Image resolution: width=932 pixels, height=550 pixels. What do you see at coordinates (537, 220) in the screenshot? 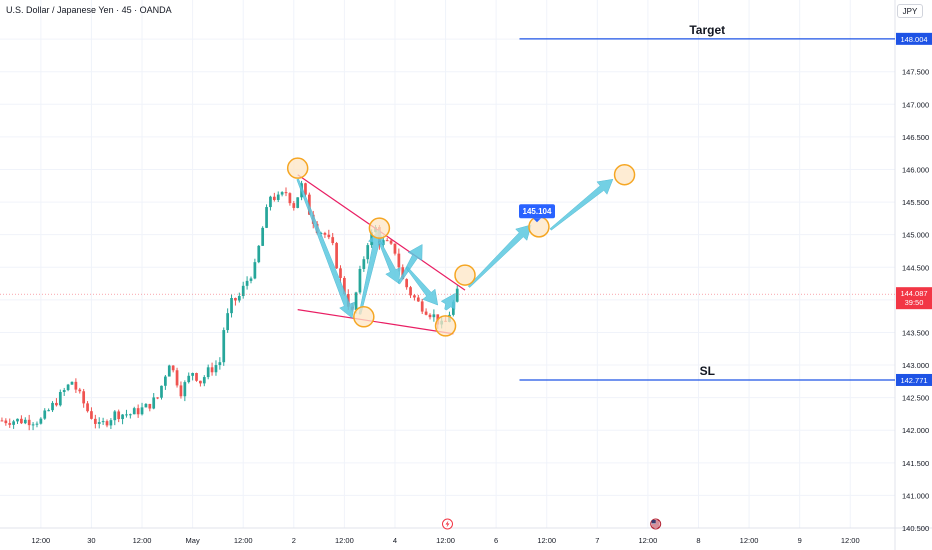
I see `price-callout-pointer` at bounding box center [537, 220].